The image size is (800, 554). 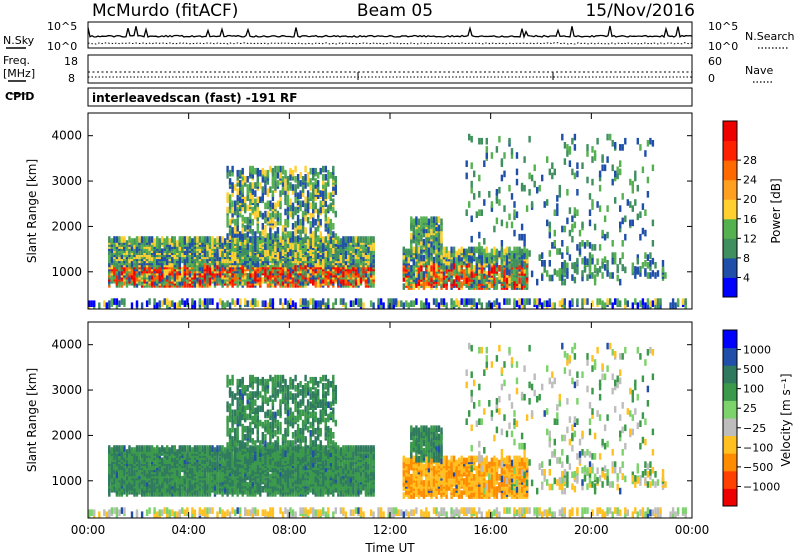 What do you see at coordinates (395, 11) in the screenshot?
I see `beam-title: Beam 05` at bounding box center [395, 11].